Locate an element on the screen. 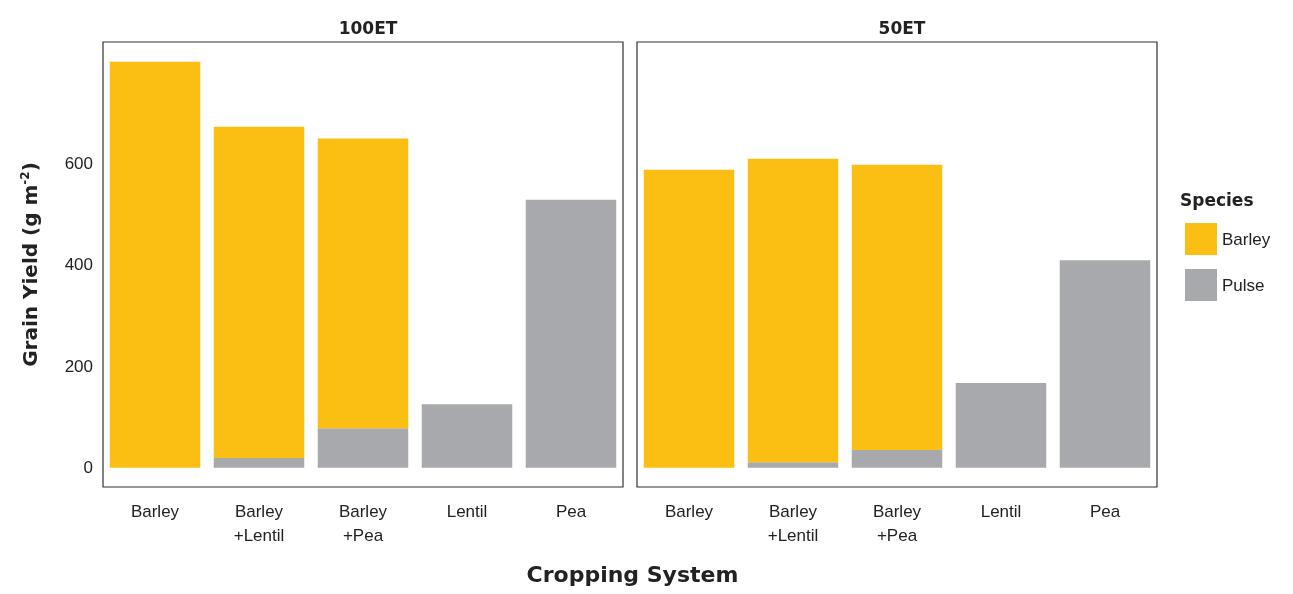 The width and height of the screenshot is (1293, 594). y-axis-title: Grain Yield (g m-2) is located at coordinates (30, 264).